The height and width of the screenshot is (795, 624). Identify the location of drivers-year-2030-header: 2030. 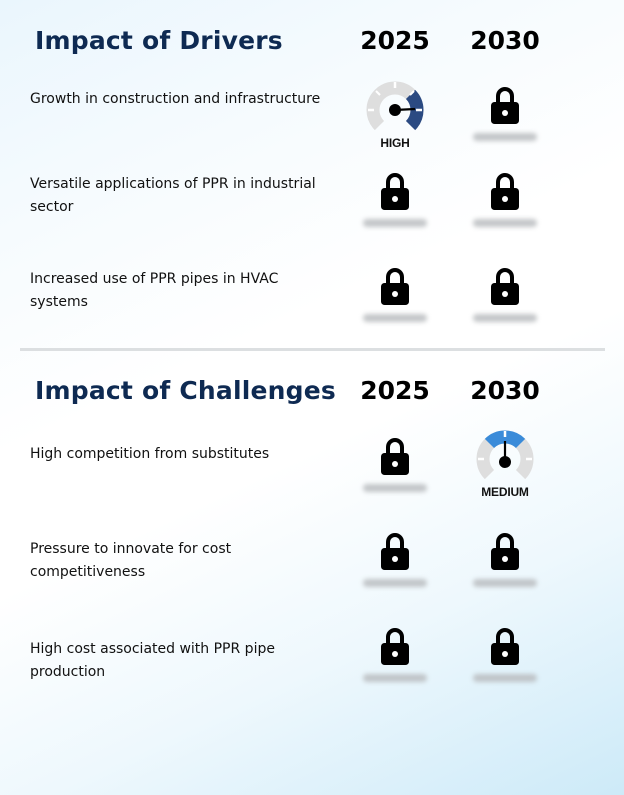
(505, 40).